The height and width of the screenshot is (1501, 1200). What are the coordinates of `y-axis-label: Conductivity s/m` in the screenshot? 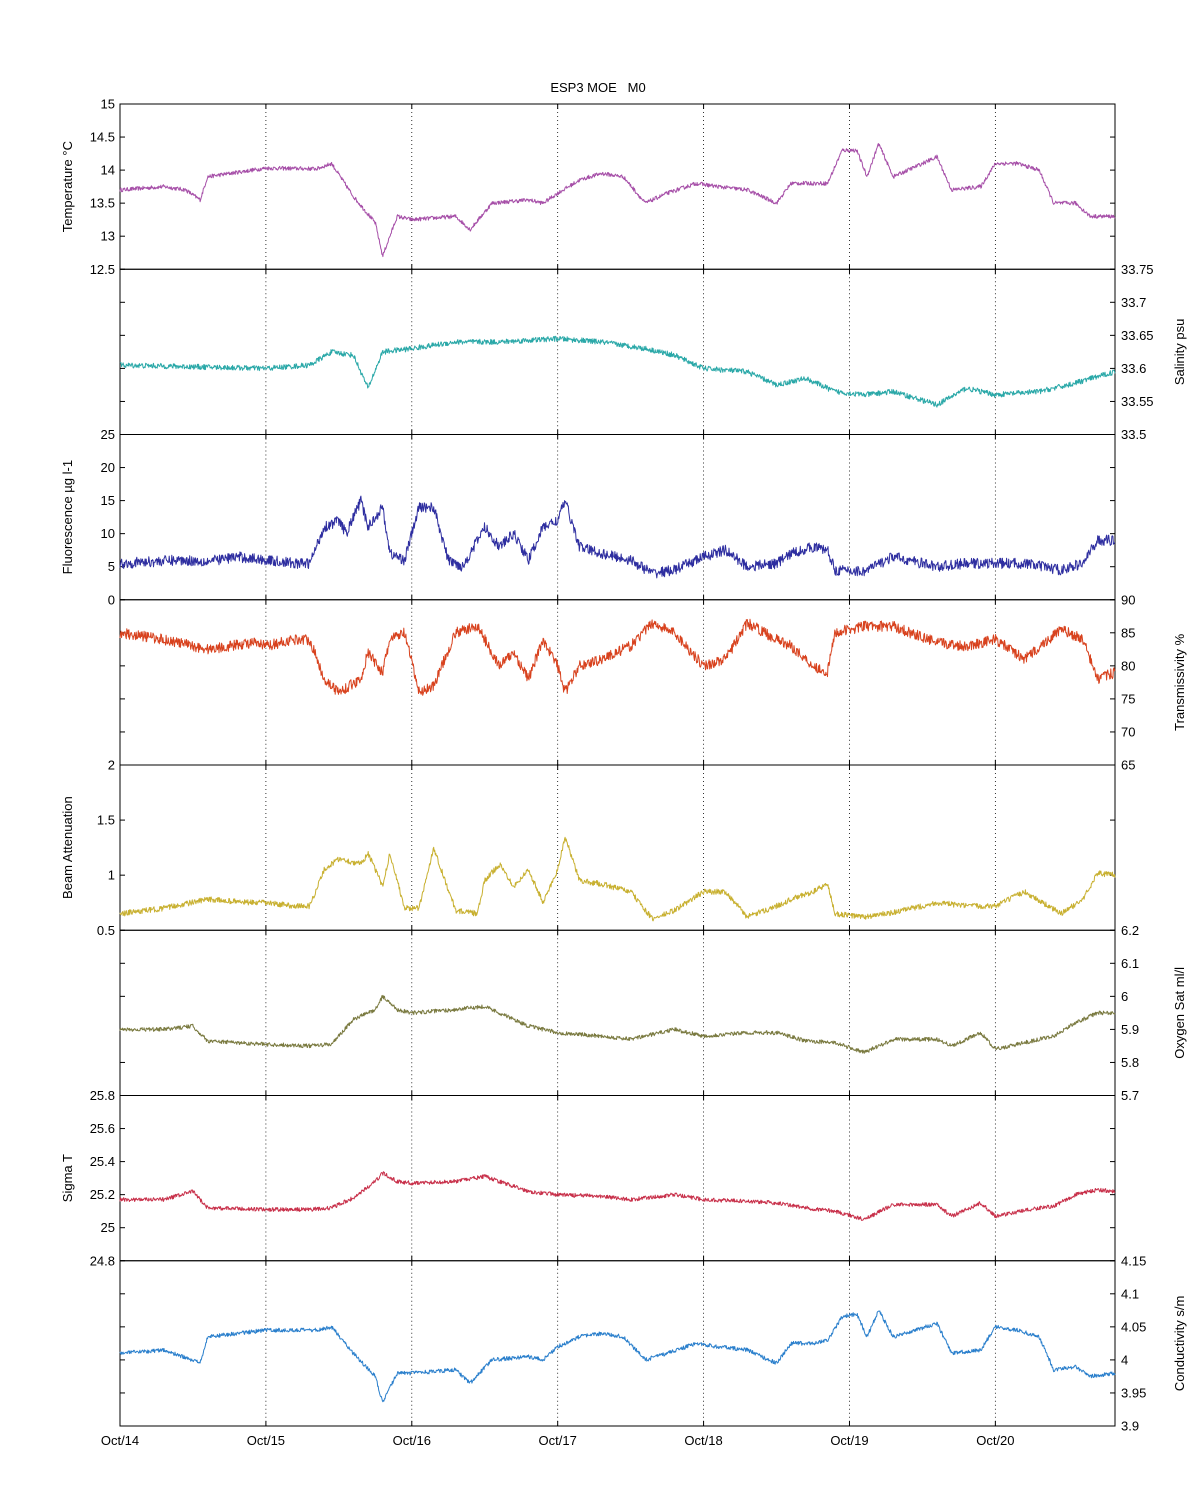 It's located at (1179, 1343).